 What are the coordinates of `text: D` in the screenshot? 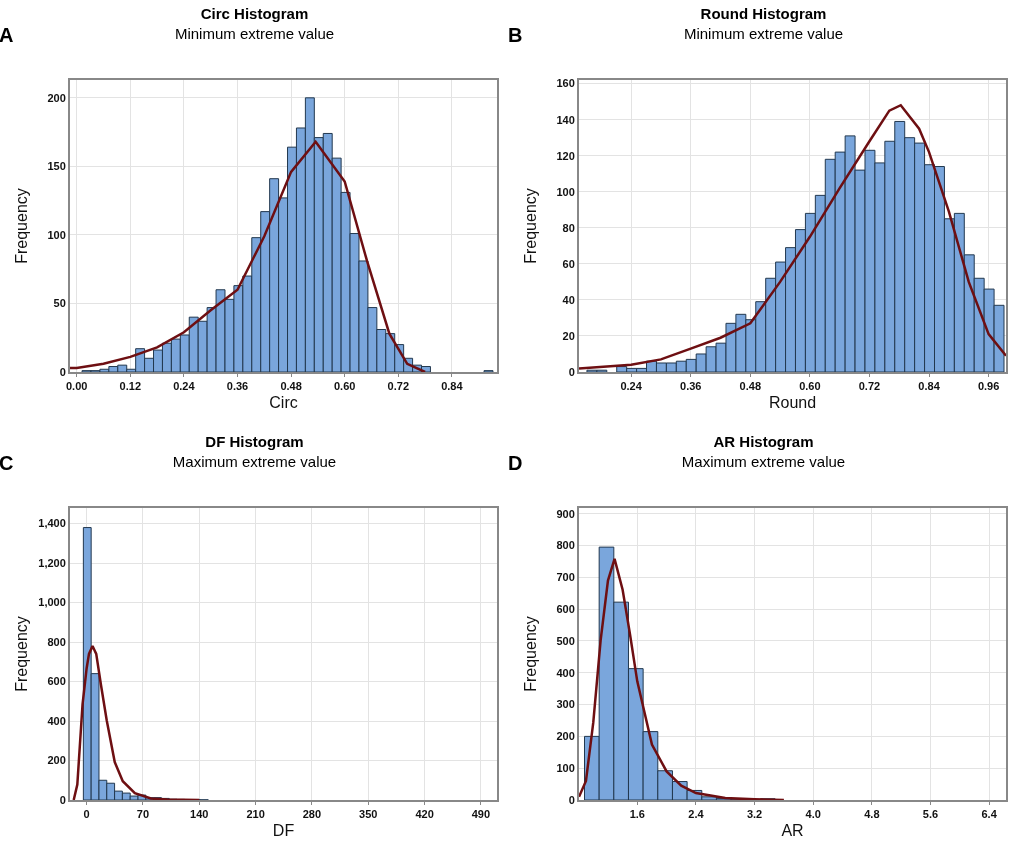 It's located at (515, 463).